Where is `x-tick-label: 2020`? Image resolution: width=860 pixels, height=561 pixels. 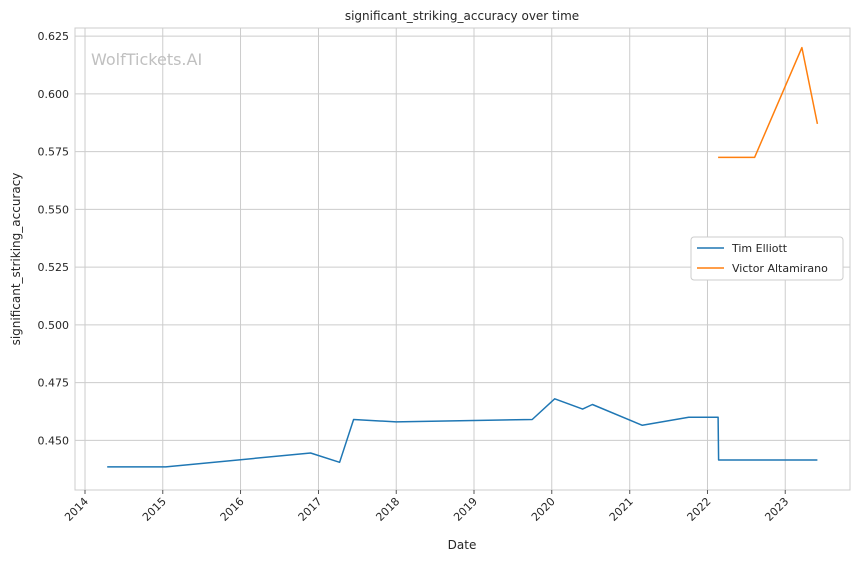
x-tick-label: 2020 is located at coordinates (543, 509).